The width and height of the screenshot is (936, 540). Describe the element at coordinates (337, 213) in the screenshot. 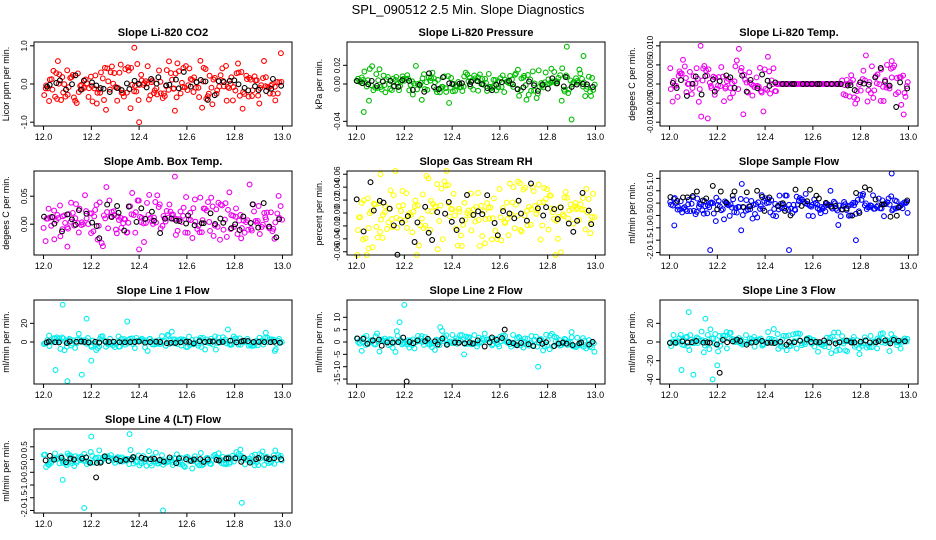

I see `y-tick-label: 0.00` at that location.